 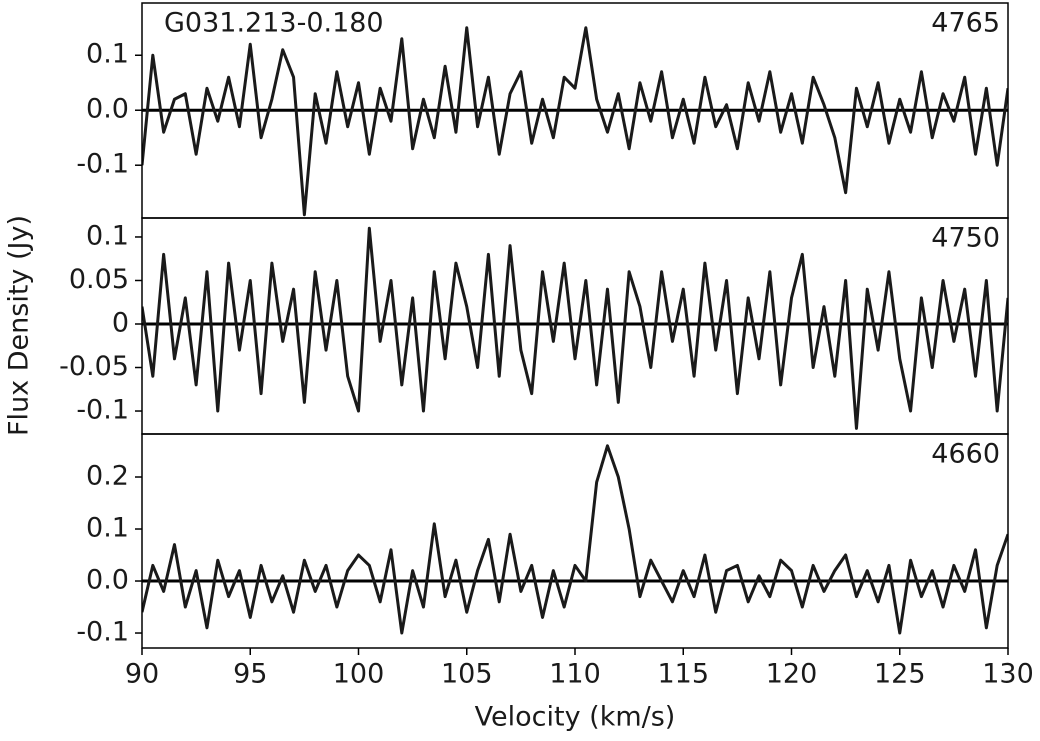 I want to click on y-axis-label: Flux Density (Jy), so click(x=19, y=325).